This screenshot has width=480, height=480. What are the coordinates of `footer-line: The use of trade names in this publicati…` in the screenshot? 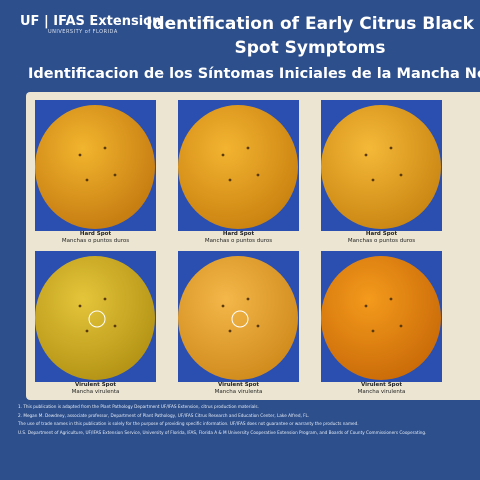 It's located at (188, 423).